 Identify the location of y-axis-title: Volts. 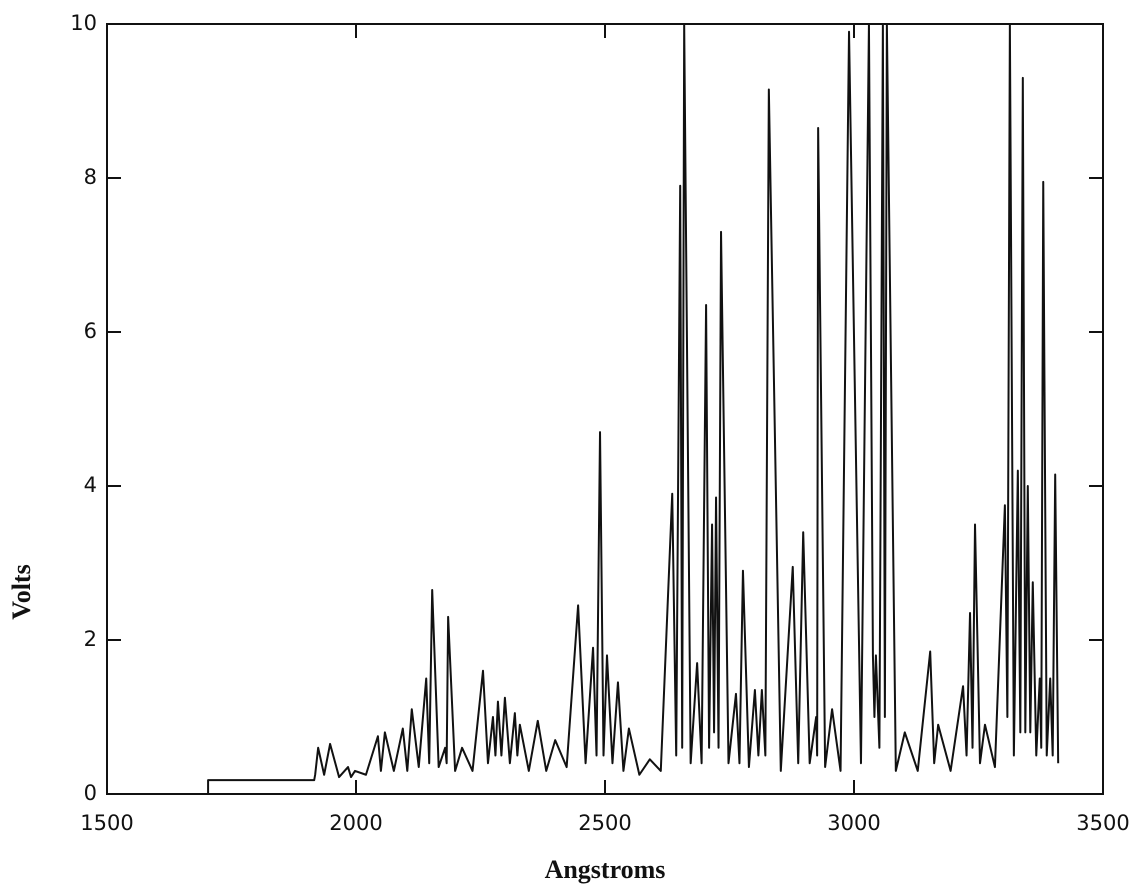
(21, 591).